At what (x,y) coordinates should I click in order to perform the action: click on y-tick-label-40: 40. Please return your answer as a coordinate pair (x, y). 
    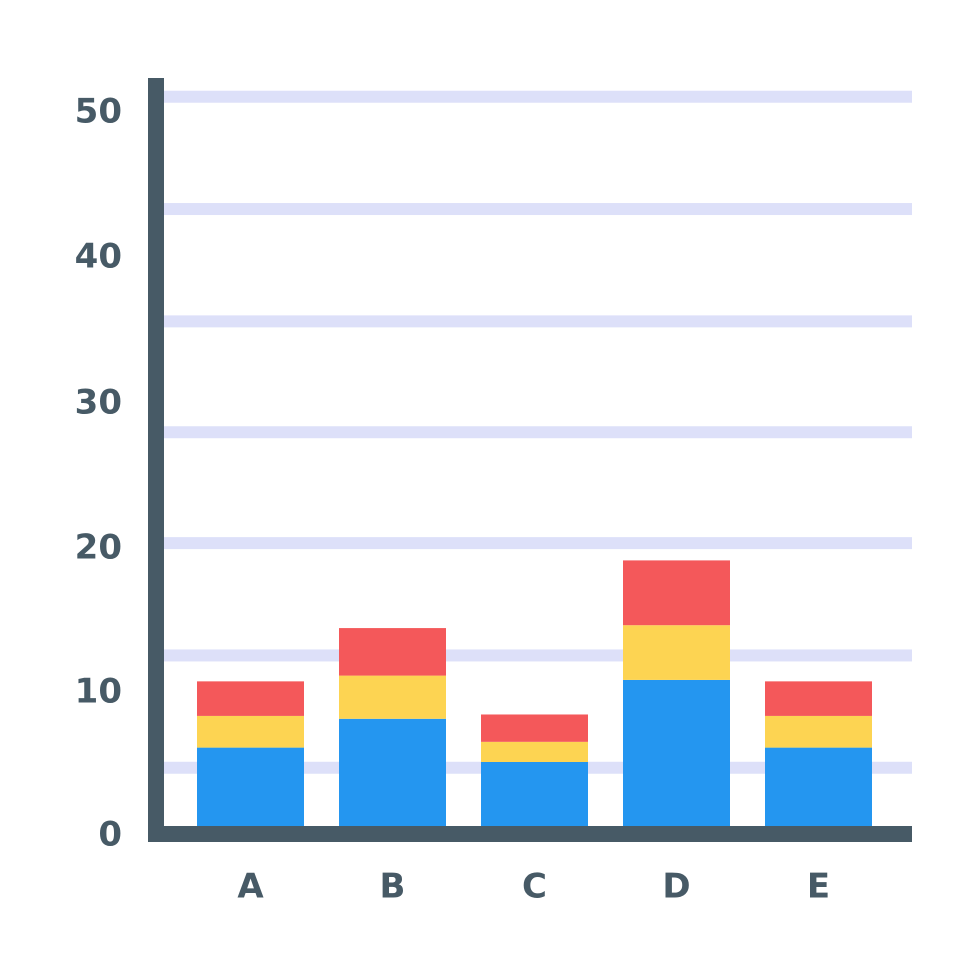
    Looking at the image, I should click on (98, 257).